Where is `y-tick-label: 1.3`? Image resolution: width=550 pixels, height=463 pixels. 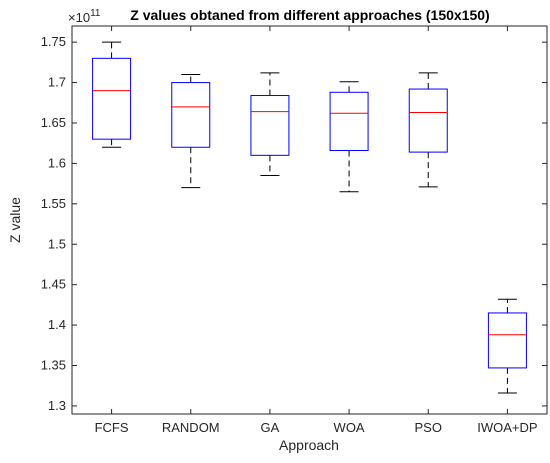
y-tick-label: 1.3 is located at coordinates (57, 405).